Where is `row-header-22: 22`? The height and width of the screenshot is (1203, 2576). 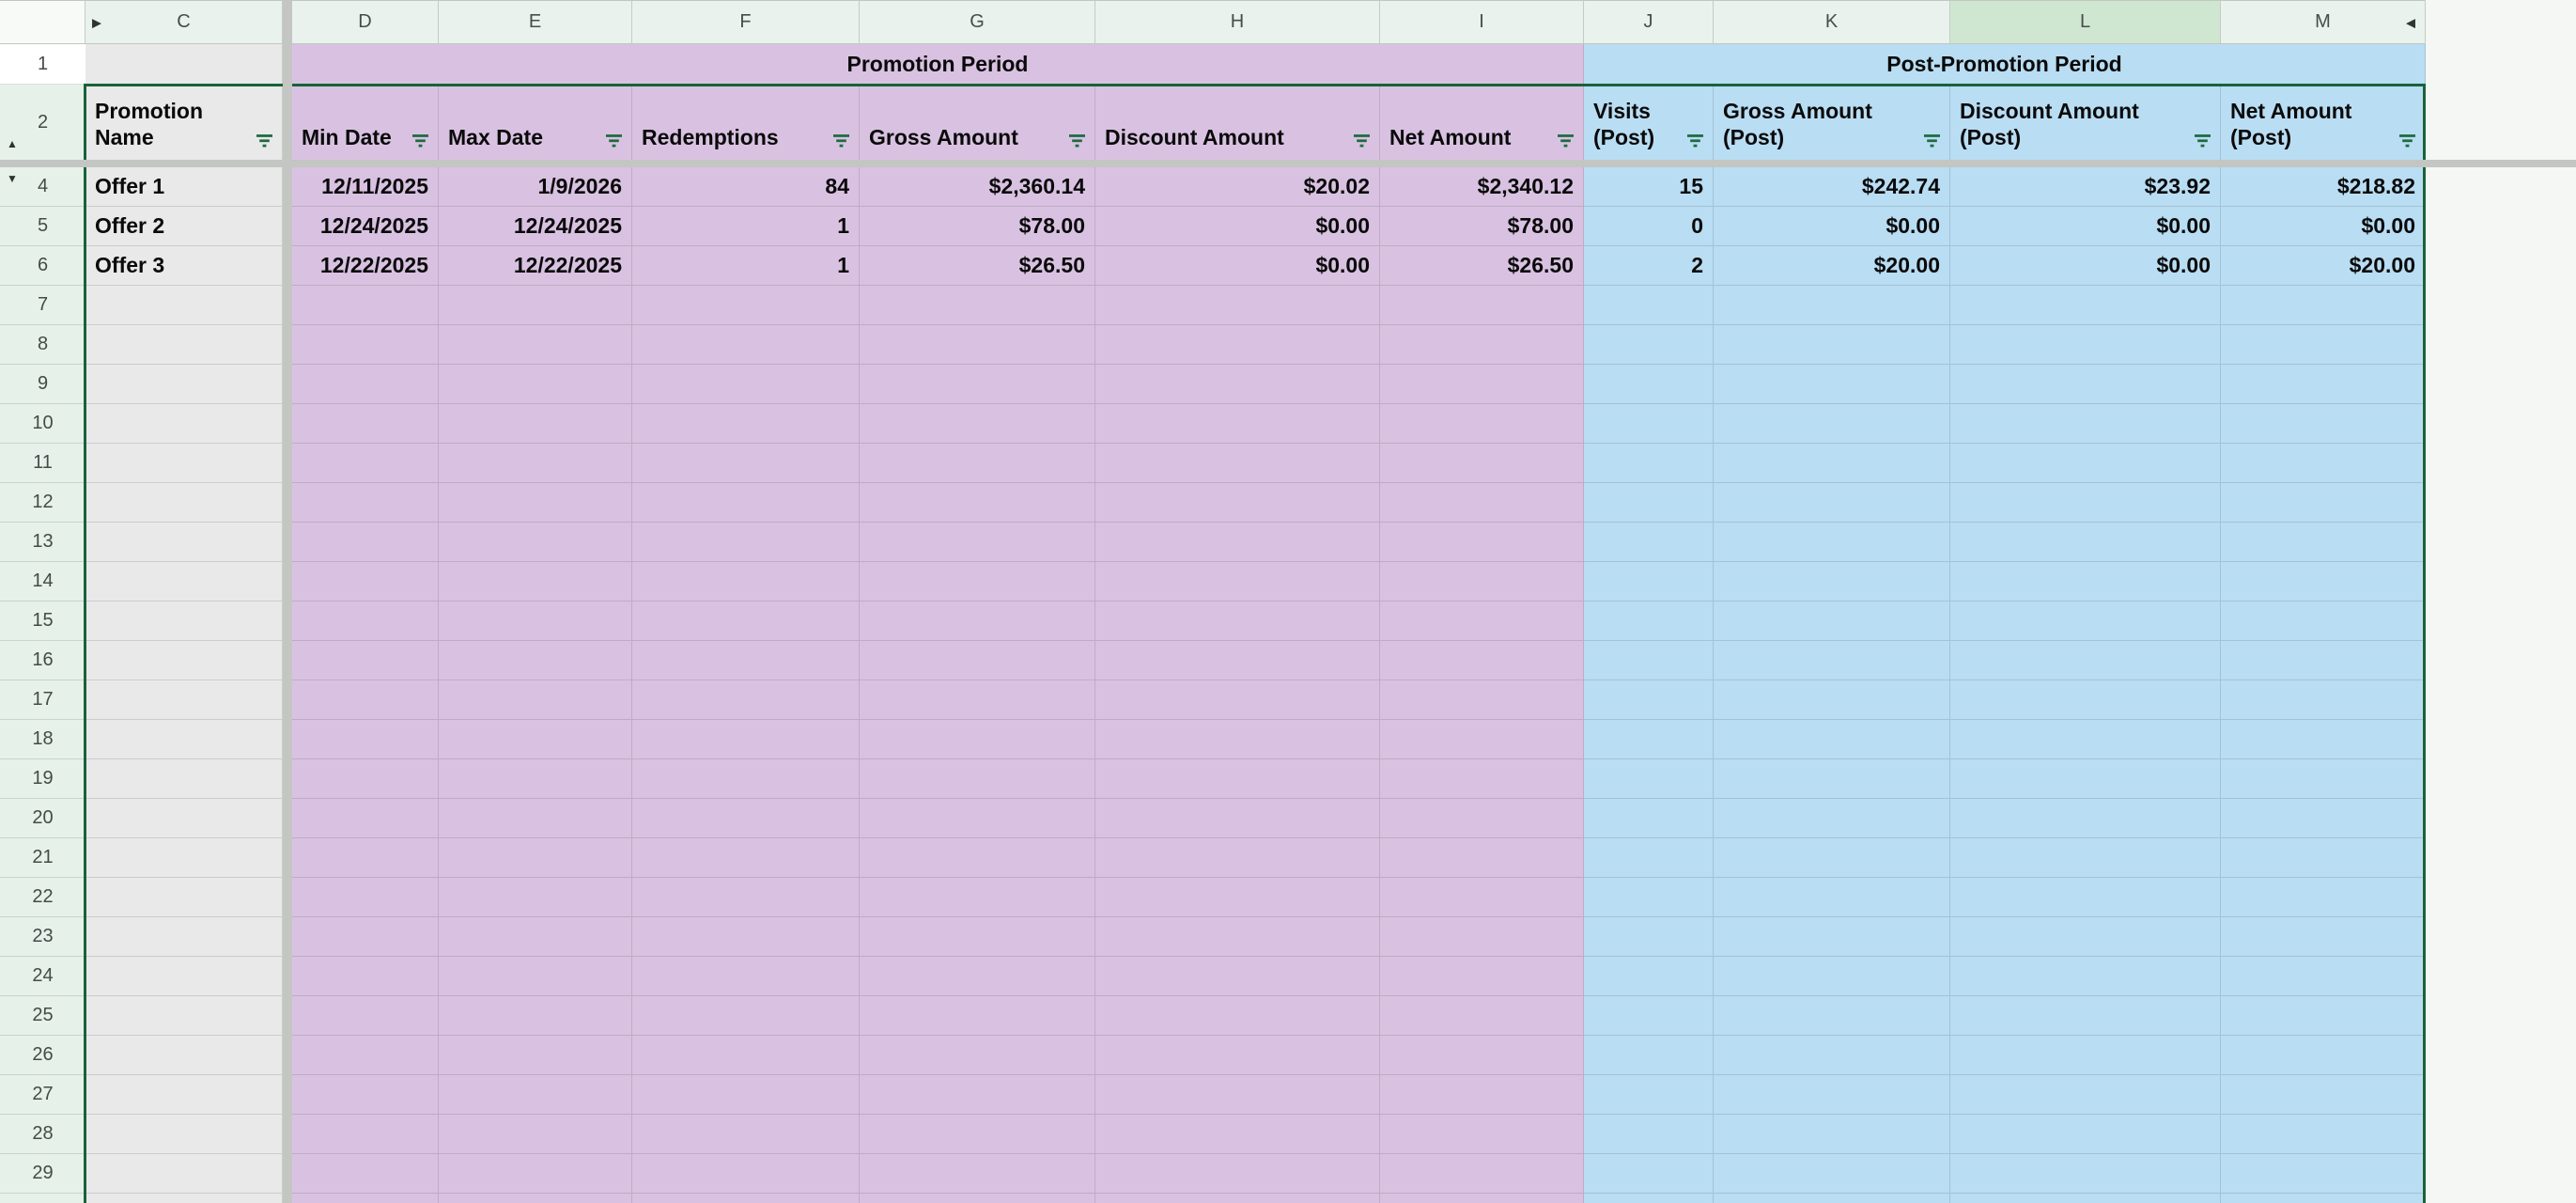
row-header-22: 22 is located at coordinates (42, 897).